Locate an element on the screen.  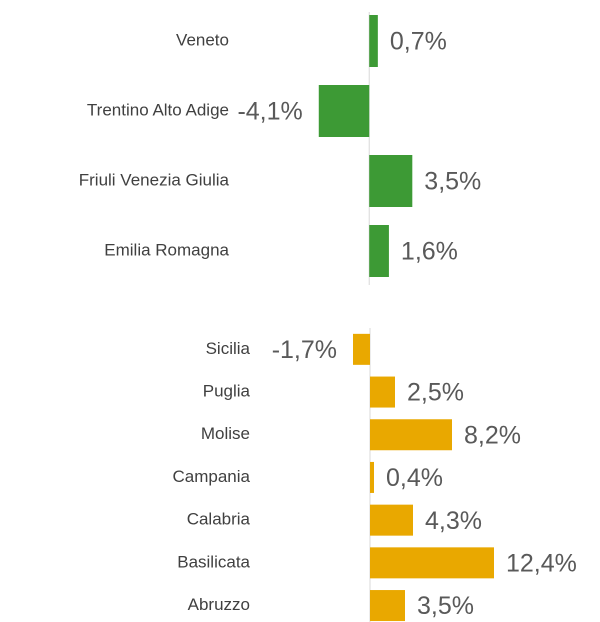
category-label: Trentino Alto Adige is located at coordinates (158, 109).